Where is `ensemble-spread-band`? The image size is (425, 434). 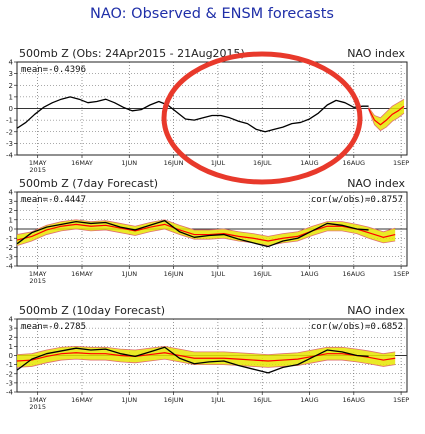
ensemble-spread-band is located at coordinates (206, 357).